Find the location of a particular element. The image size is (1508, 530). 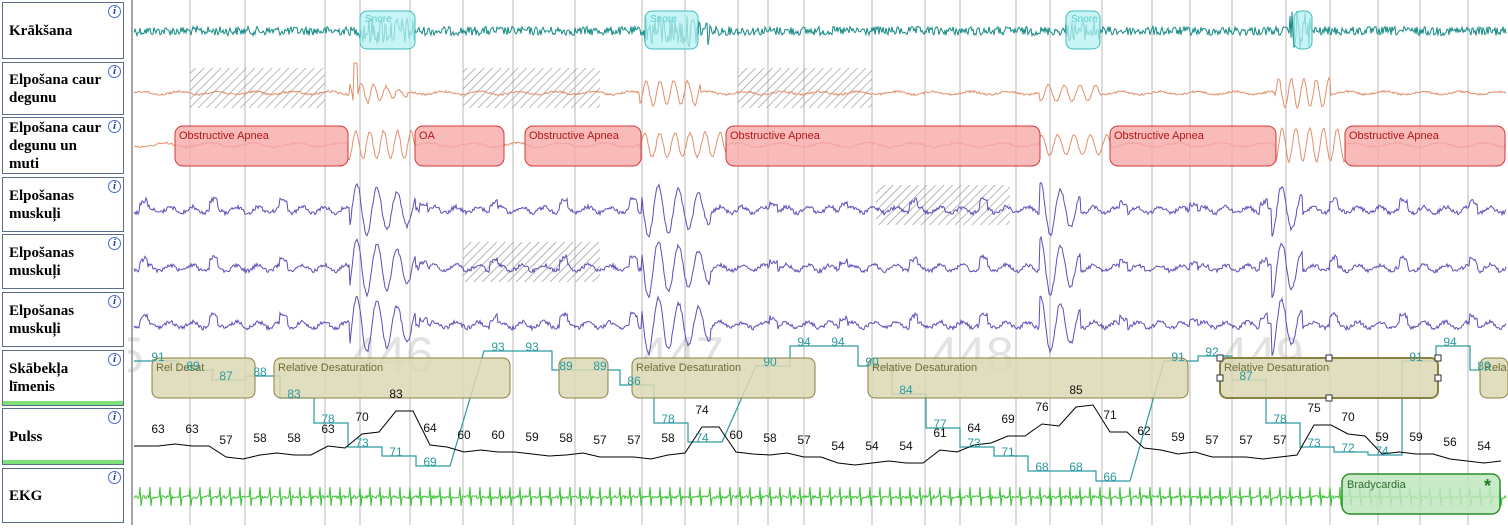

channel-label-effort3: Elpošanas muskuļi i is located at coordinates (63, 319).